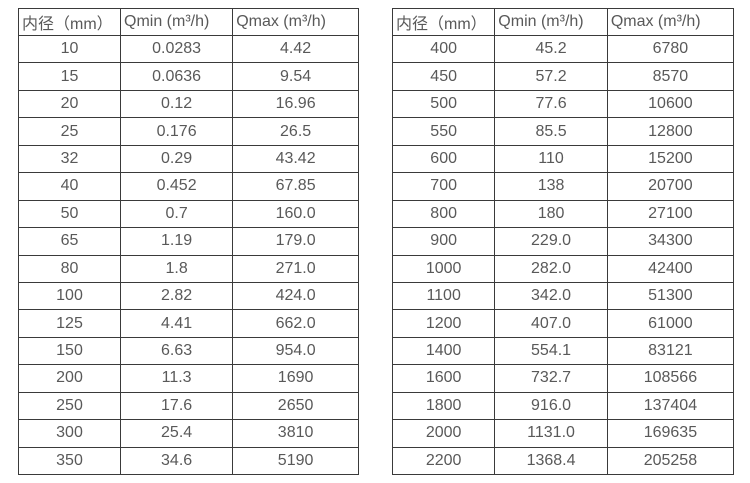  I want to click on cell-qmax: 954.0, so click(295, 351).